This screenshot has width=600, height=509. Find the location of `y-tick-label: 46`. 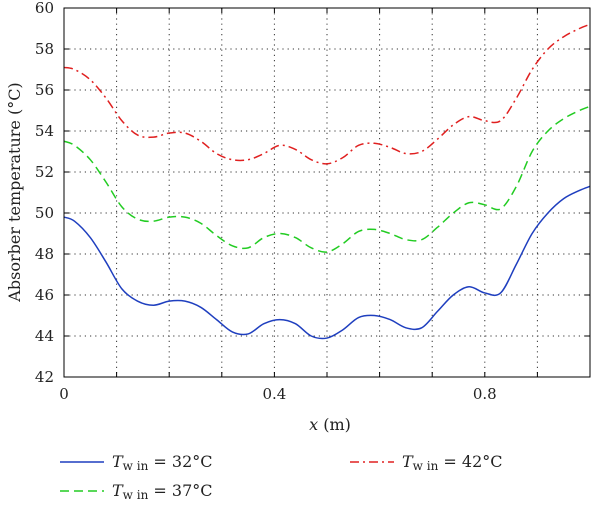

y-tick-label: 46 is located at coordinates (44, 295).